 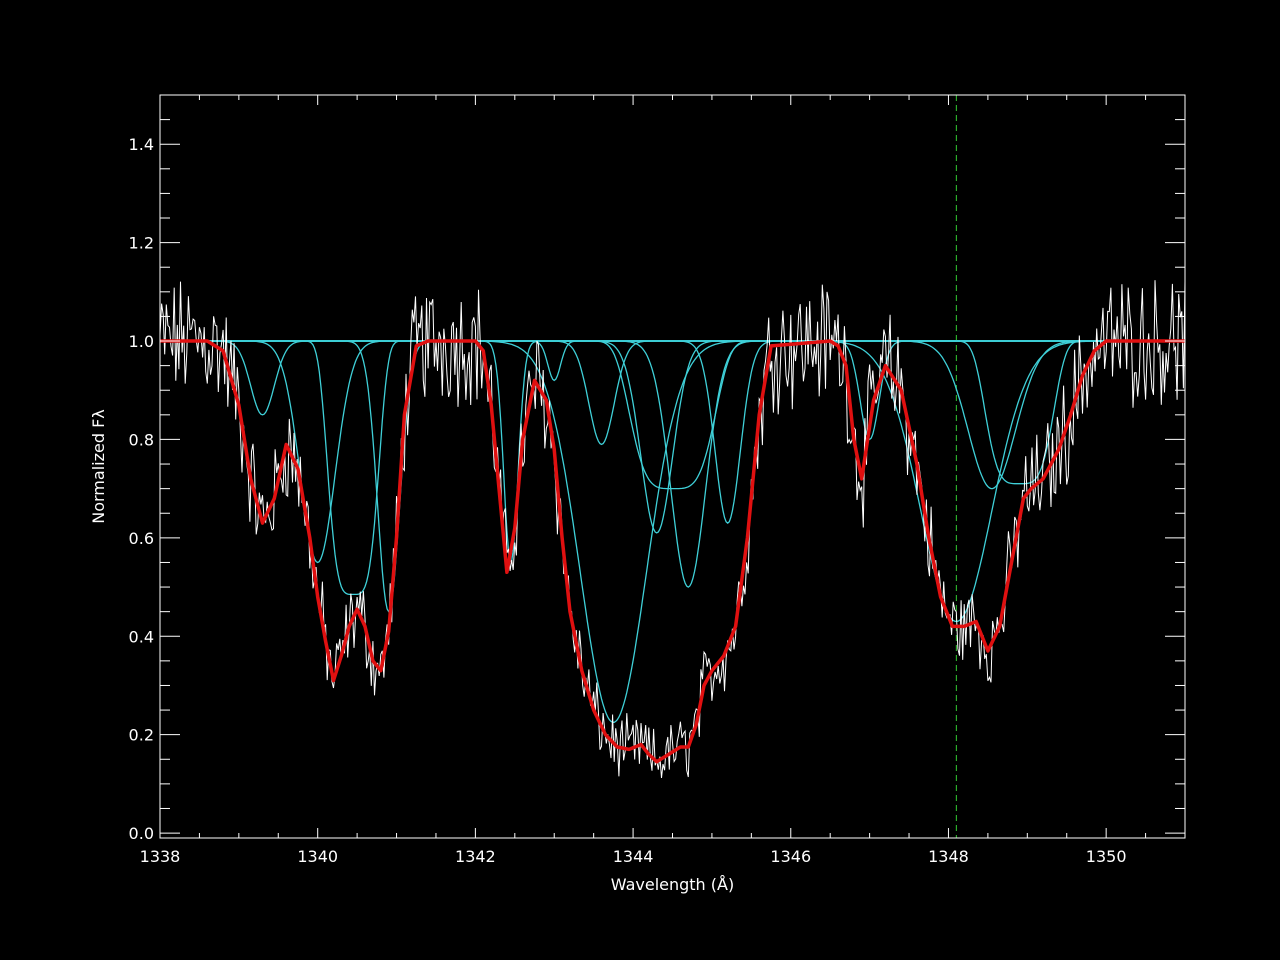 What do you see at coordinates (1106, 856) in the screenshot?
I see `x-tick-label: 1350` at bounding box center [1106, 856].